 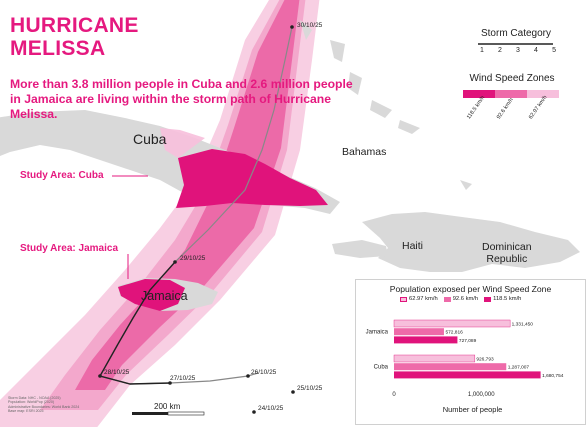 I want to click on study-area-jamaica, so click(x=151, y=295).